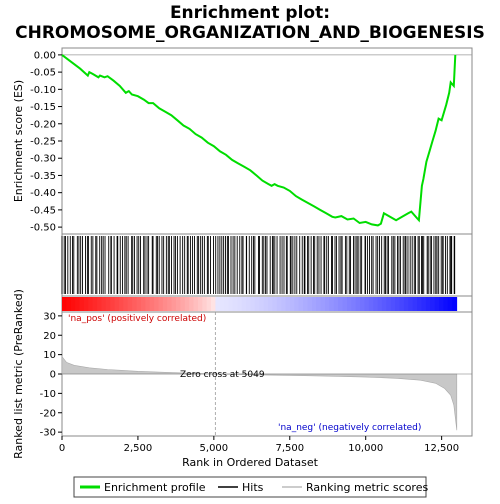  Describe the element at coordinates (250, 13) in the screenshot. I see `chart-title: Enrichment plot:` at that location.